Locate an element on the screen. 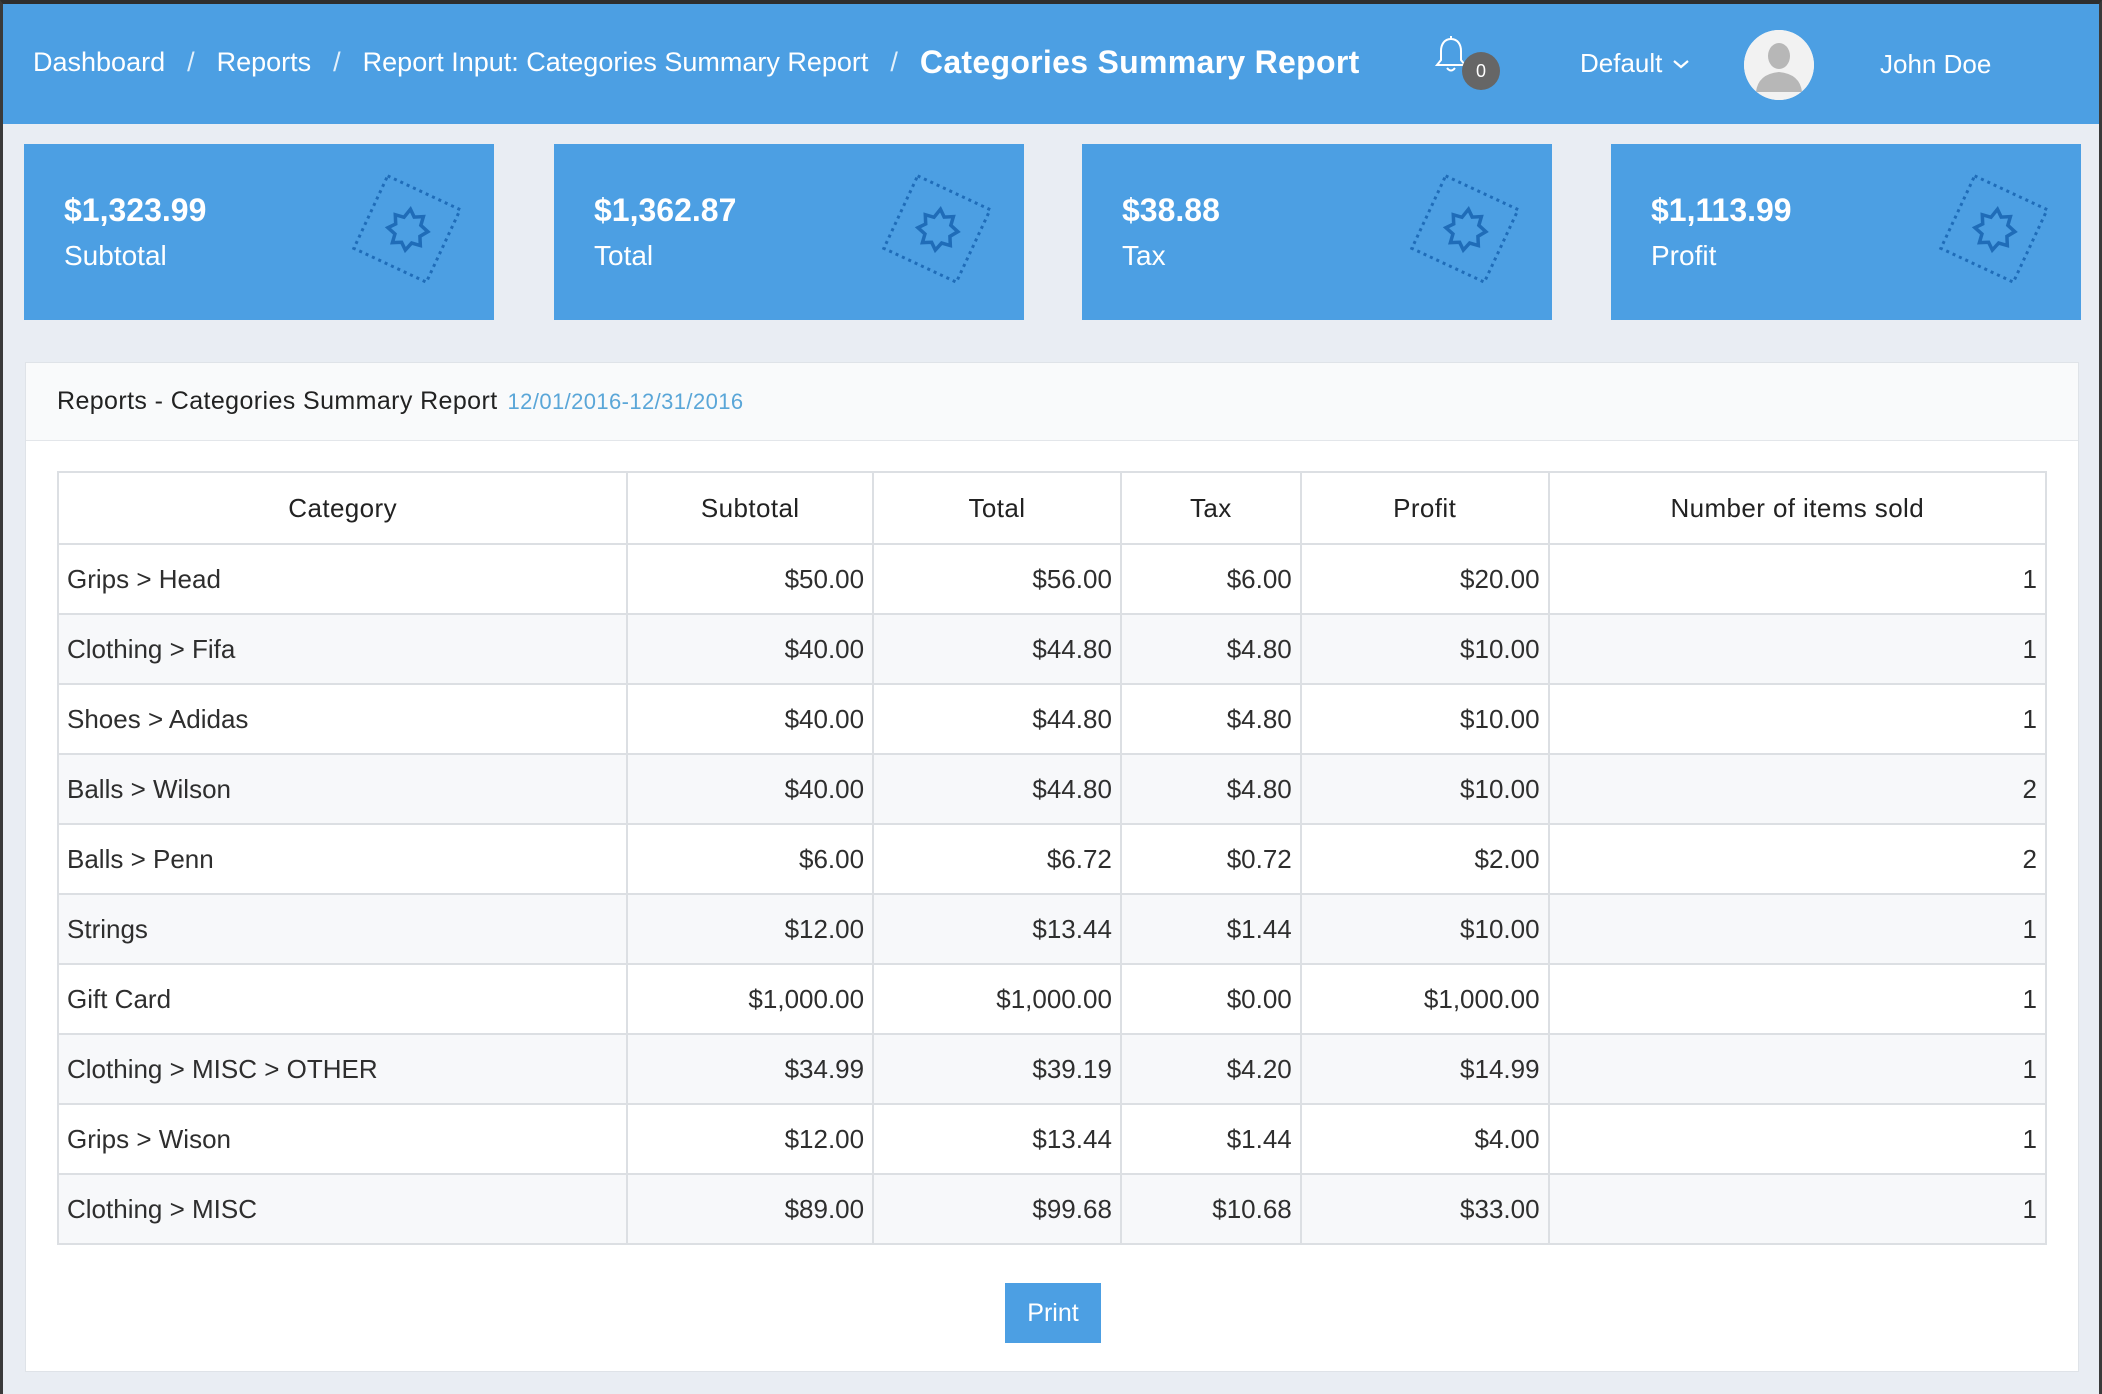  card-value: $1,323.99 is located at coordinates (135, 210).